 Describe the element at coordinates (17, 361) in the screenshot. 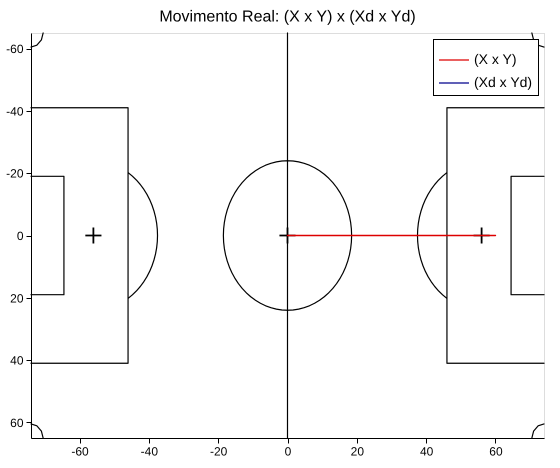

I see `y-tick-label: 40` at that location.